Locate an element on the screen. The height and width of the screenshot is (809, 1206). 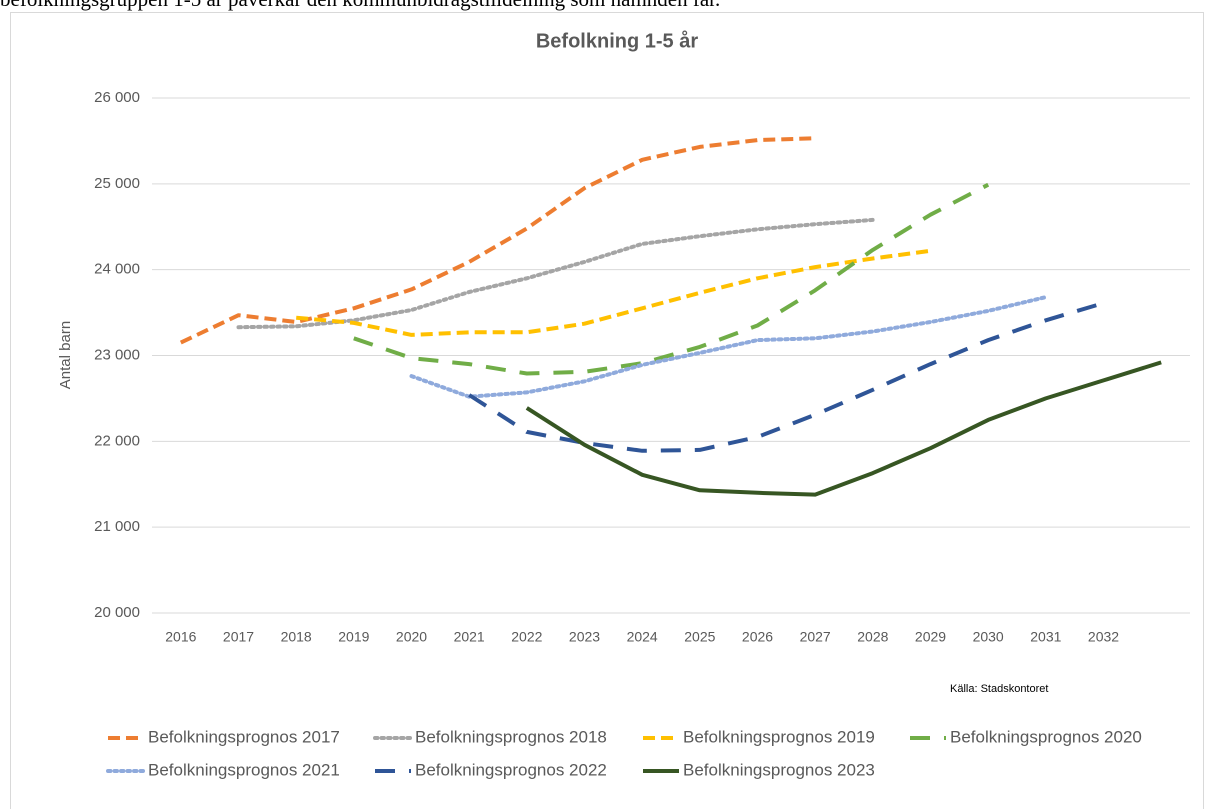
x-tick-label: 2029 is located at coordinates (930, 637).